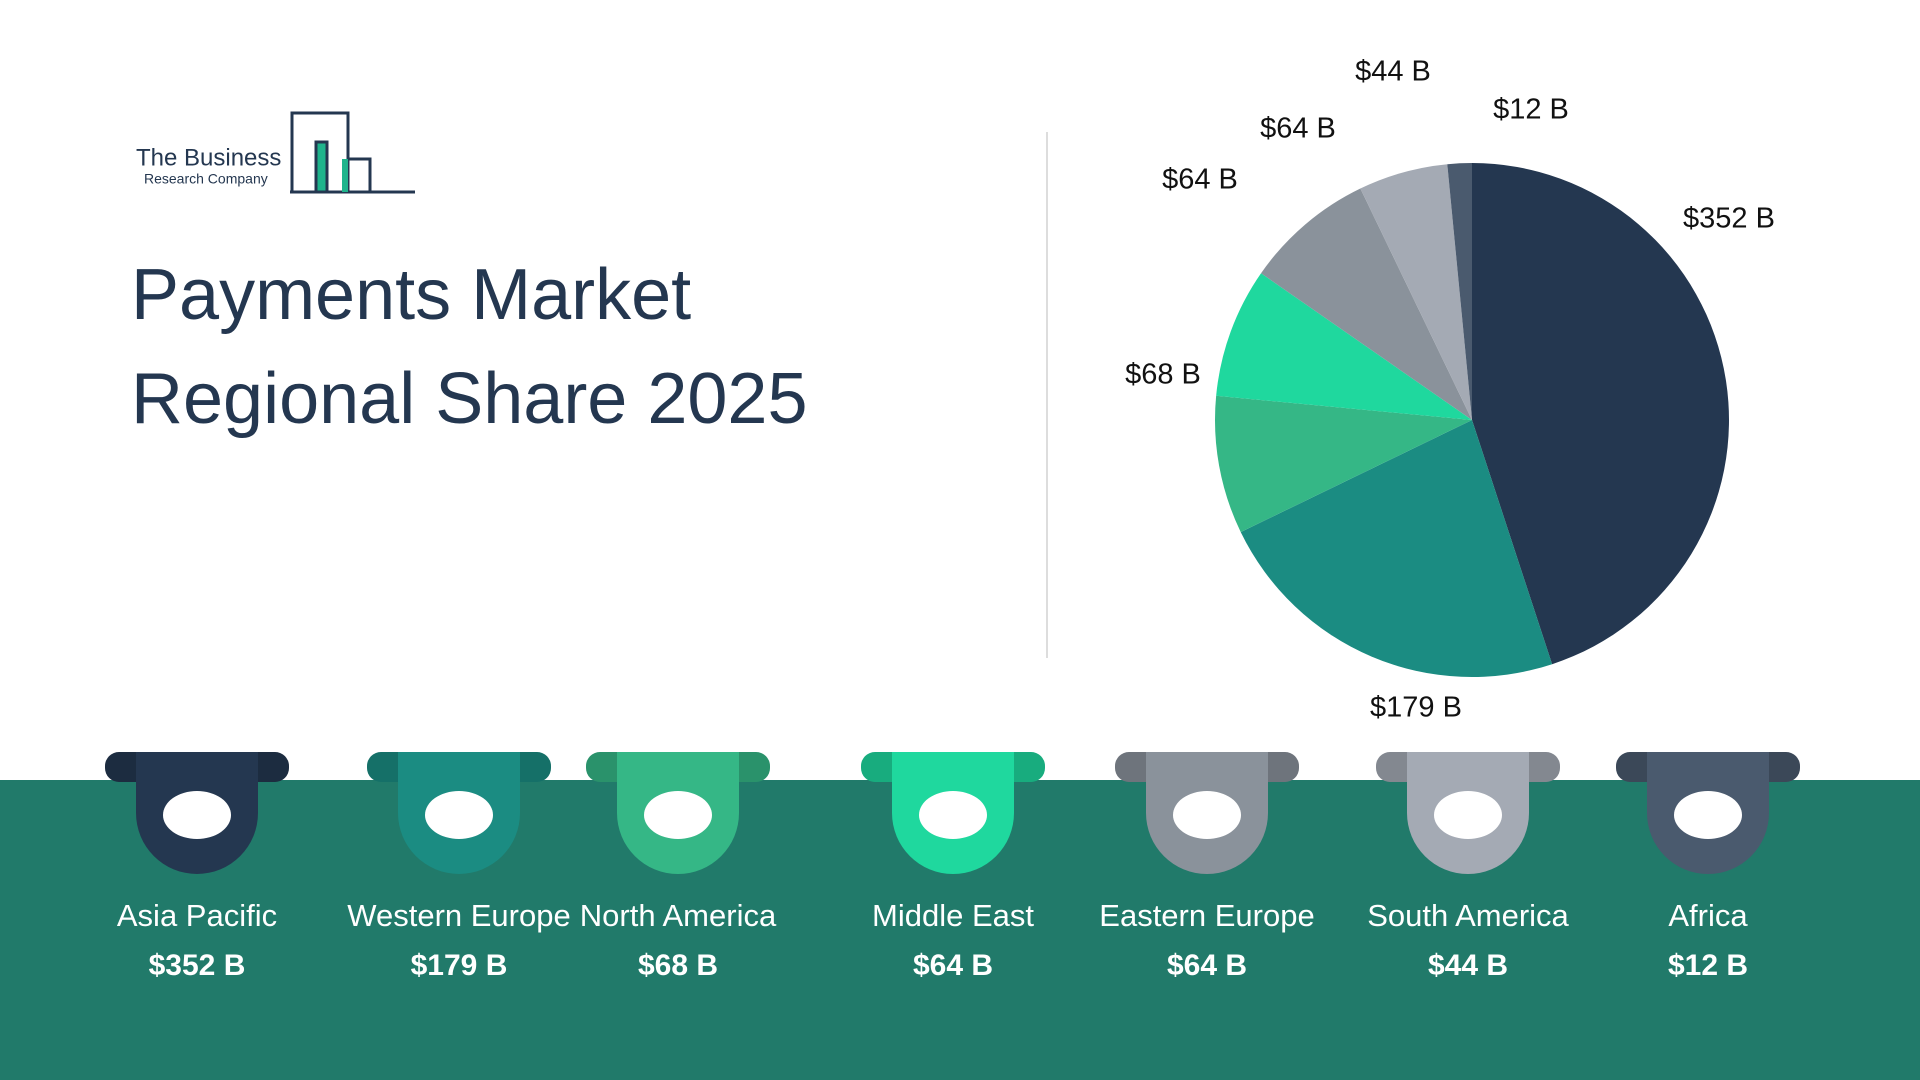 The width and height of the screenshot is (1920, 1080). What do you see at coordinates (1531, 110) in the screenshot?
I see `slice-label: $12 B` at bounding box center [1531, 110].